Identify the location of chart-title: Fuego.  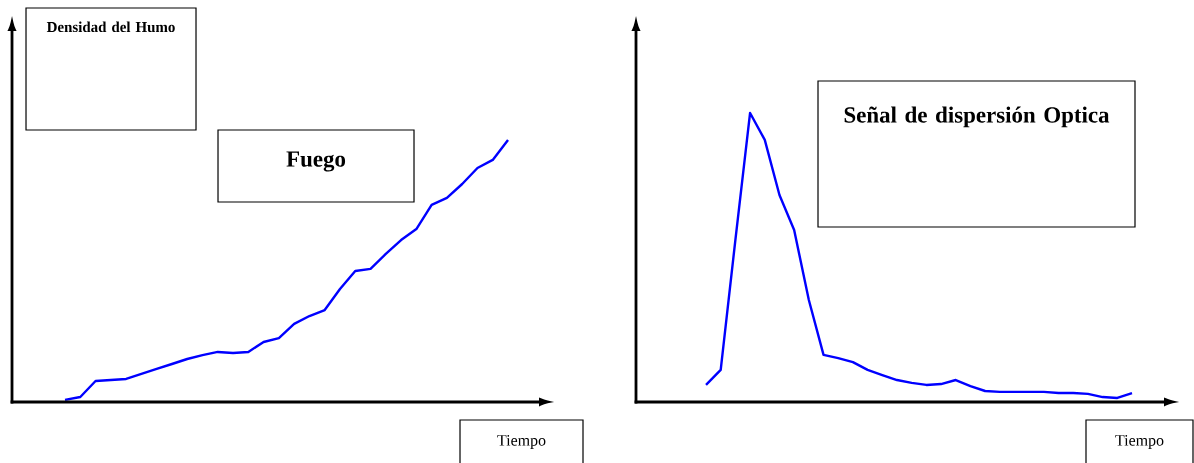
(316, 161).